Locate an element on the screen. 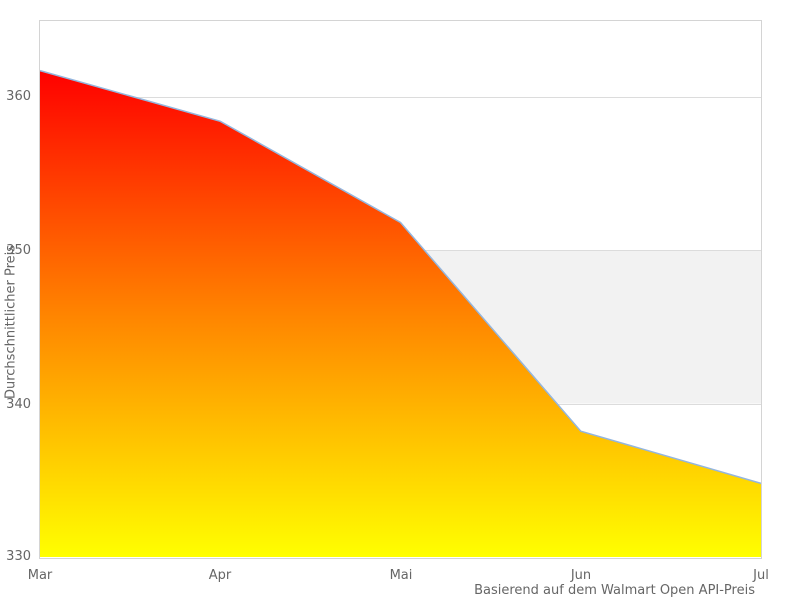 This screenshot has height=600, width=800. y-tick-label-340: 340 is located at coordinates (18, 404).